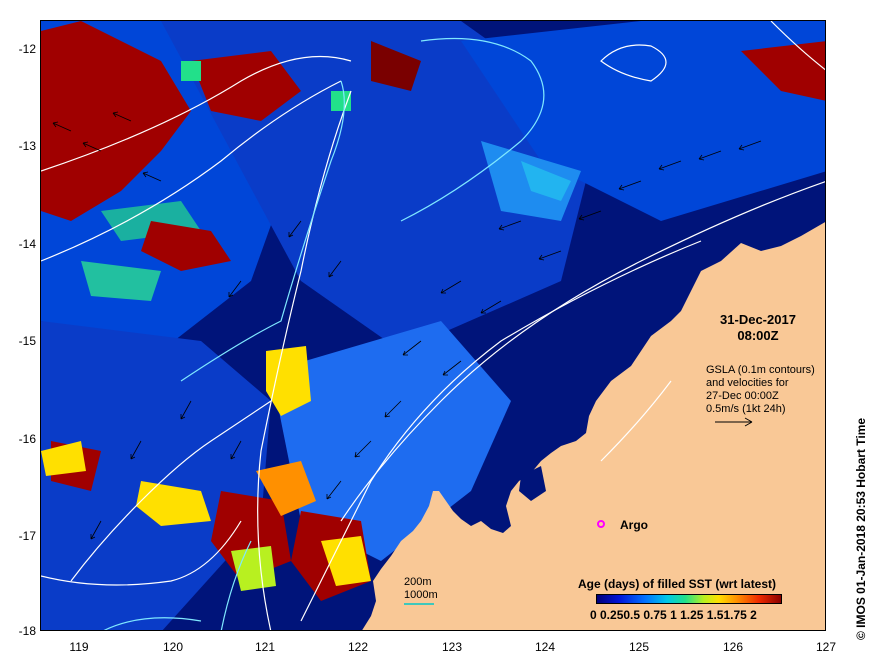 The height and width of the screenshot is (666, 871). What do you see at coordinates (452, 647) in the screenshot?
I see `x-tick-label: 123` at bounding box center [452, 647].